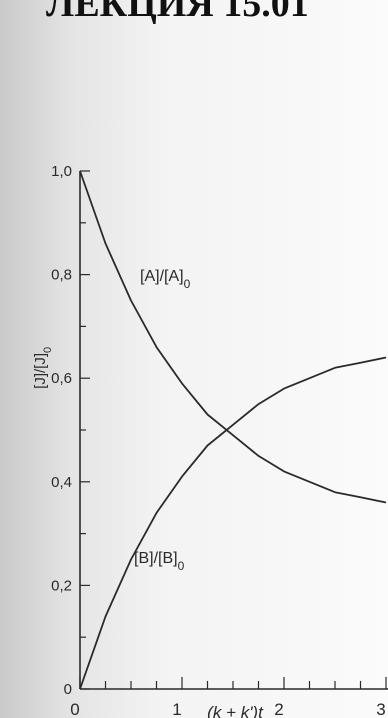  What do you see at coordinates (74, 709) in the screenshot?
I see `x-tick-label: 0` at bounding box center [74, 709].